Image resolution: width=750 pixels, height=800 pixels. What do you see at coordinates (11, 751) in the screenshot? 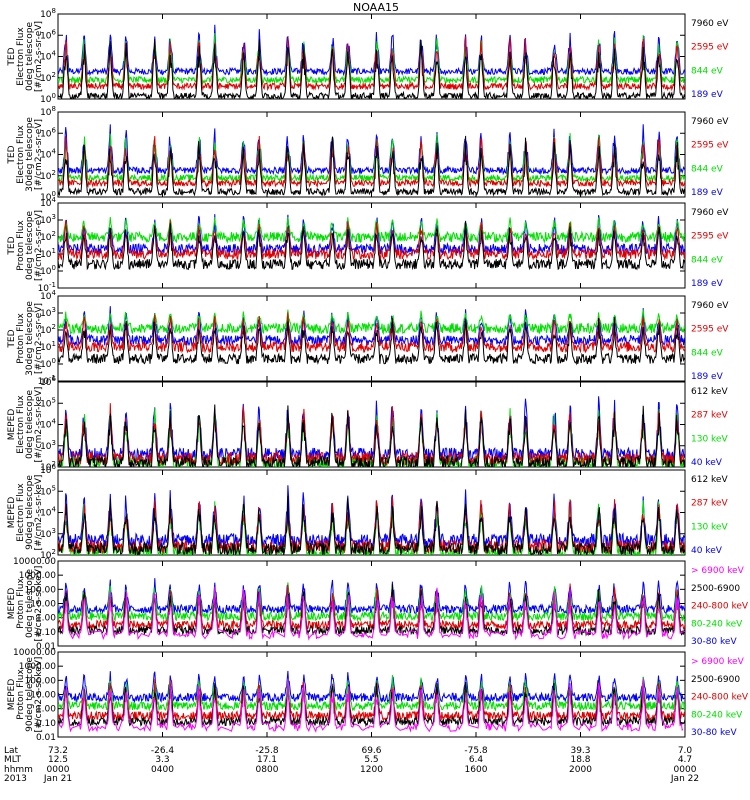
I see `time-row-label: Lat` at bounding box center [11, 751].